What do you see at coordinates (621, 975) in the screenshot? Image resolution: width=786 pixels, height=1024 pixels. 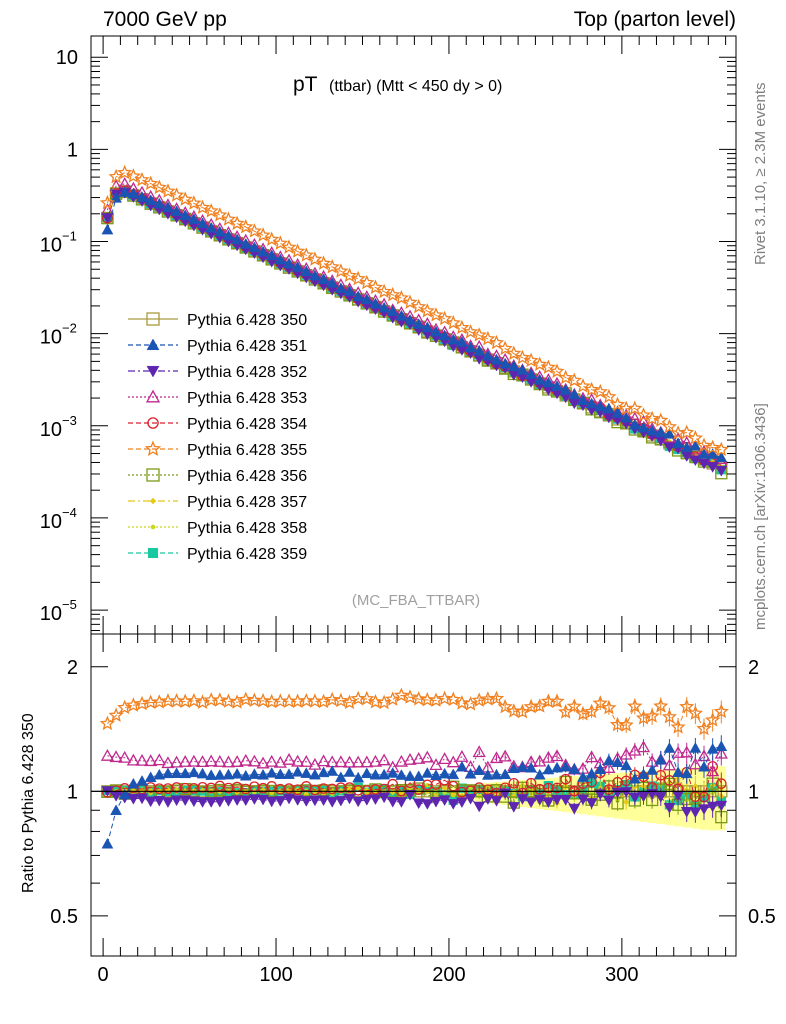 I see `x-tick-label: 300` at bounding box center [621, 975].